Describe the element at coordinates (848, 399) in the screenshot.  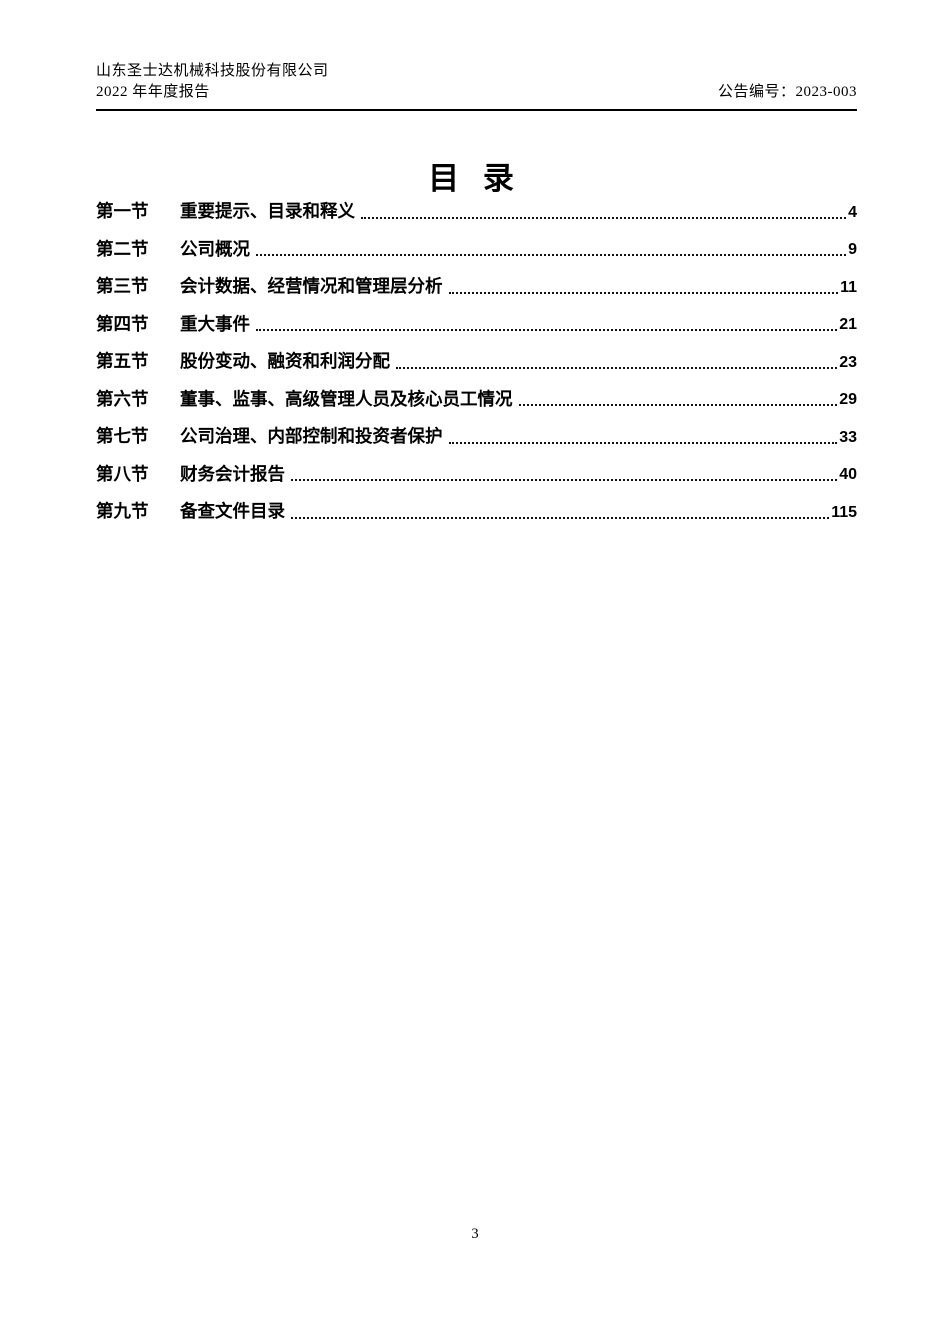
I see `toc-page-number: 29` at that location.